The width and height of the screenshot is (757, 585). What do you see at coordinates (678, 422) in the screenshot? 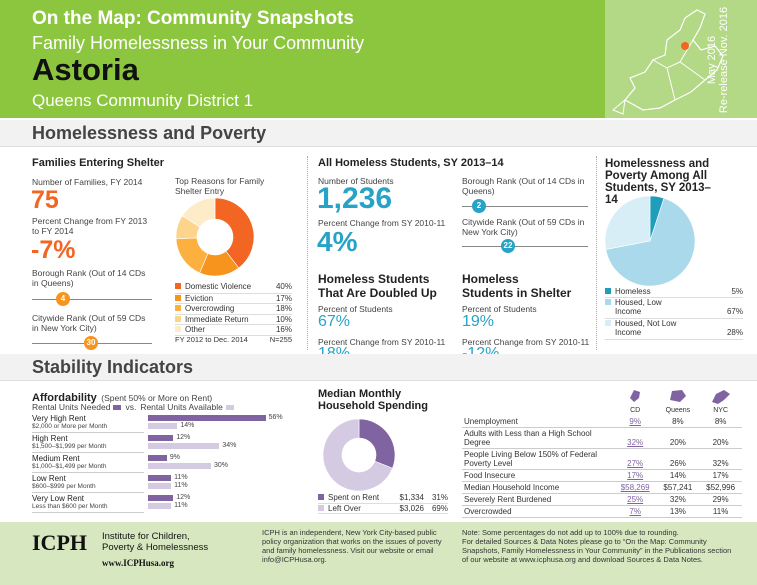
I see `table-cell: 8%` at bounding box center [678, 422].